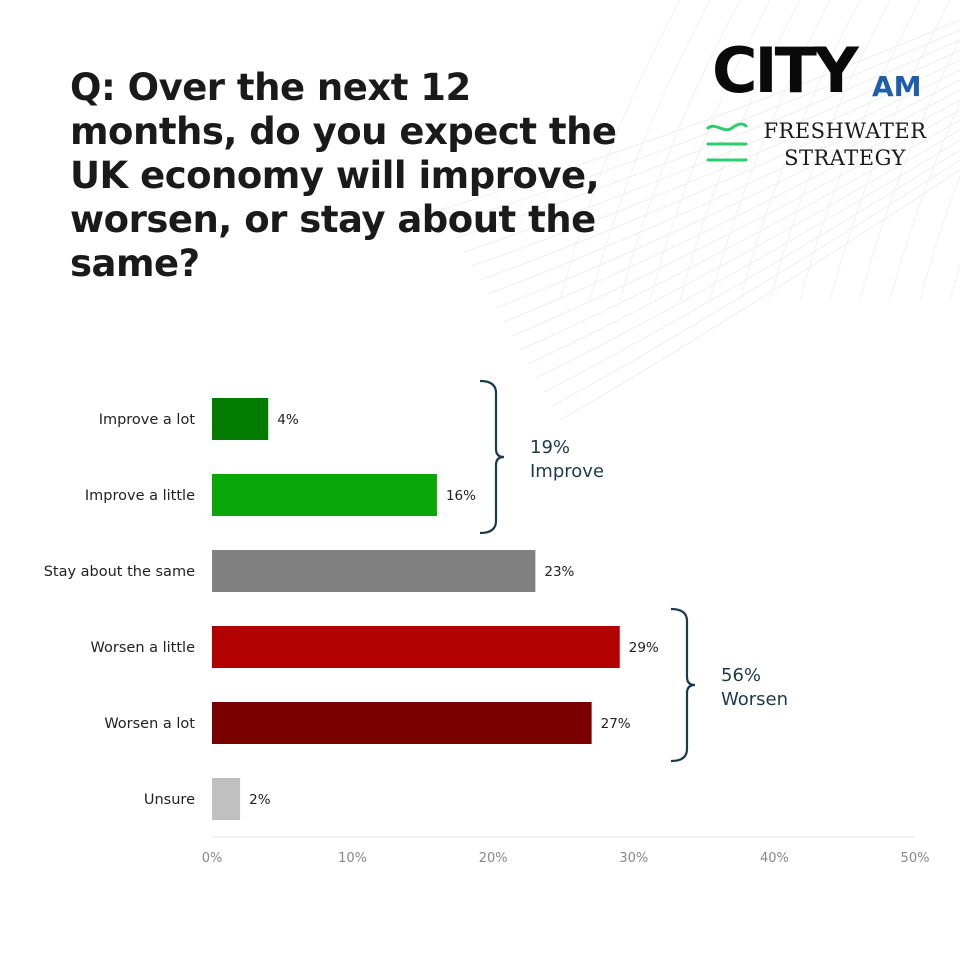 This screenshot has height=960, width=960. Describe the element at coordinates (169, 800) in the screenshot. I see `category-label: Unsure` at that location.